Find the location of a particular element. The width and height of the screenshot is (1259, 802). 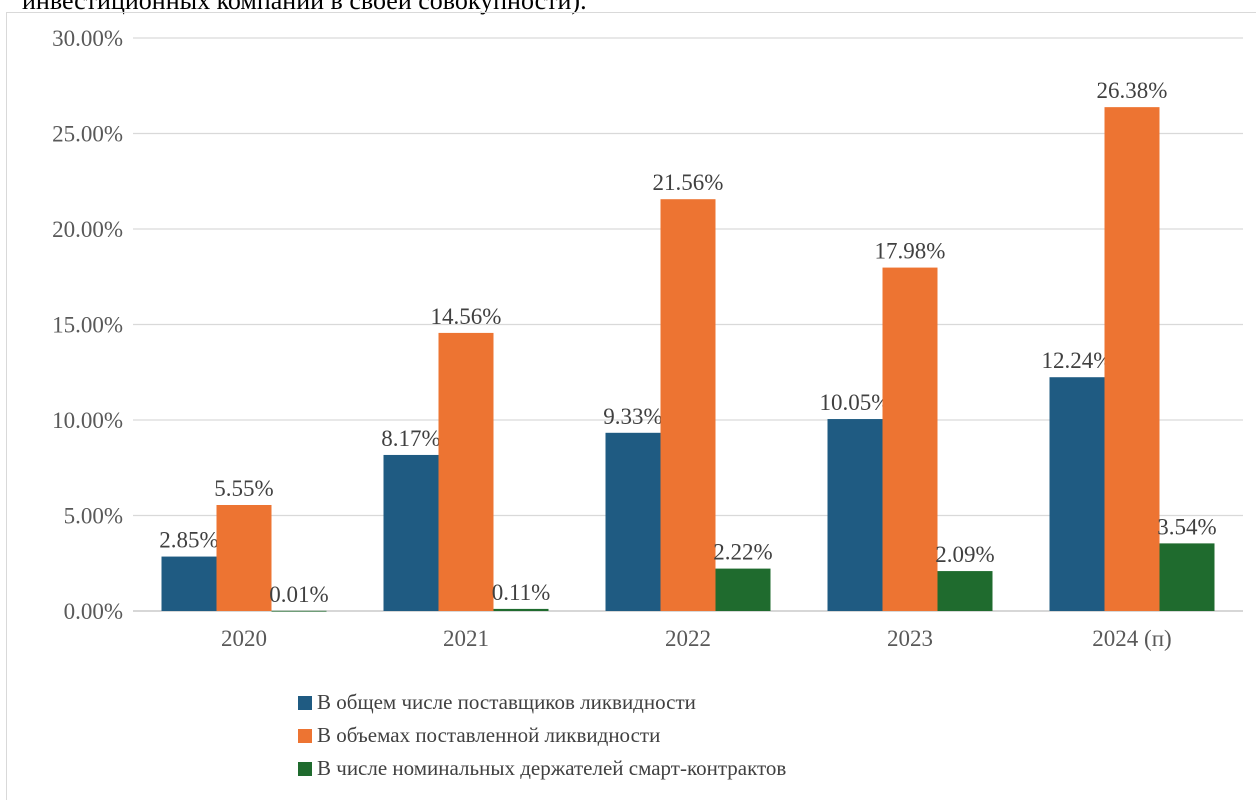

data-label: 12.24% is located at coordinates (1077, 360).